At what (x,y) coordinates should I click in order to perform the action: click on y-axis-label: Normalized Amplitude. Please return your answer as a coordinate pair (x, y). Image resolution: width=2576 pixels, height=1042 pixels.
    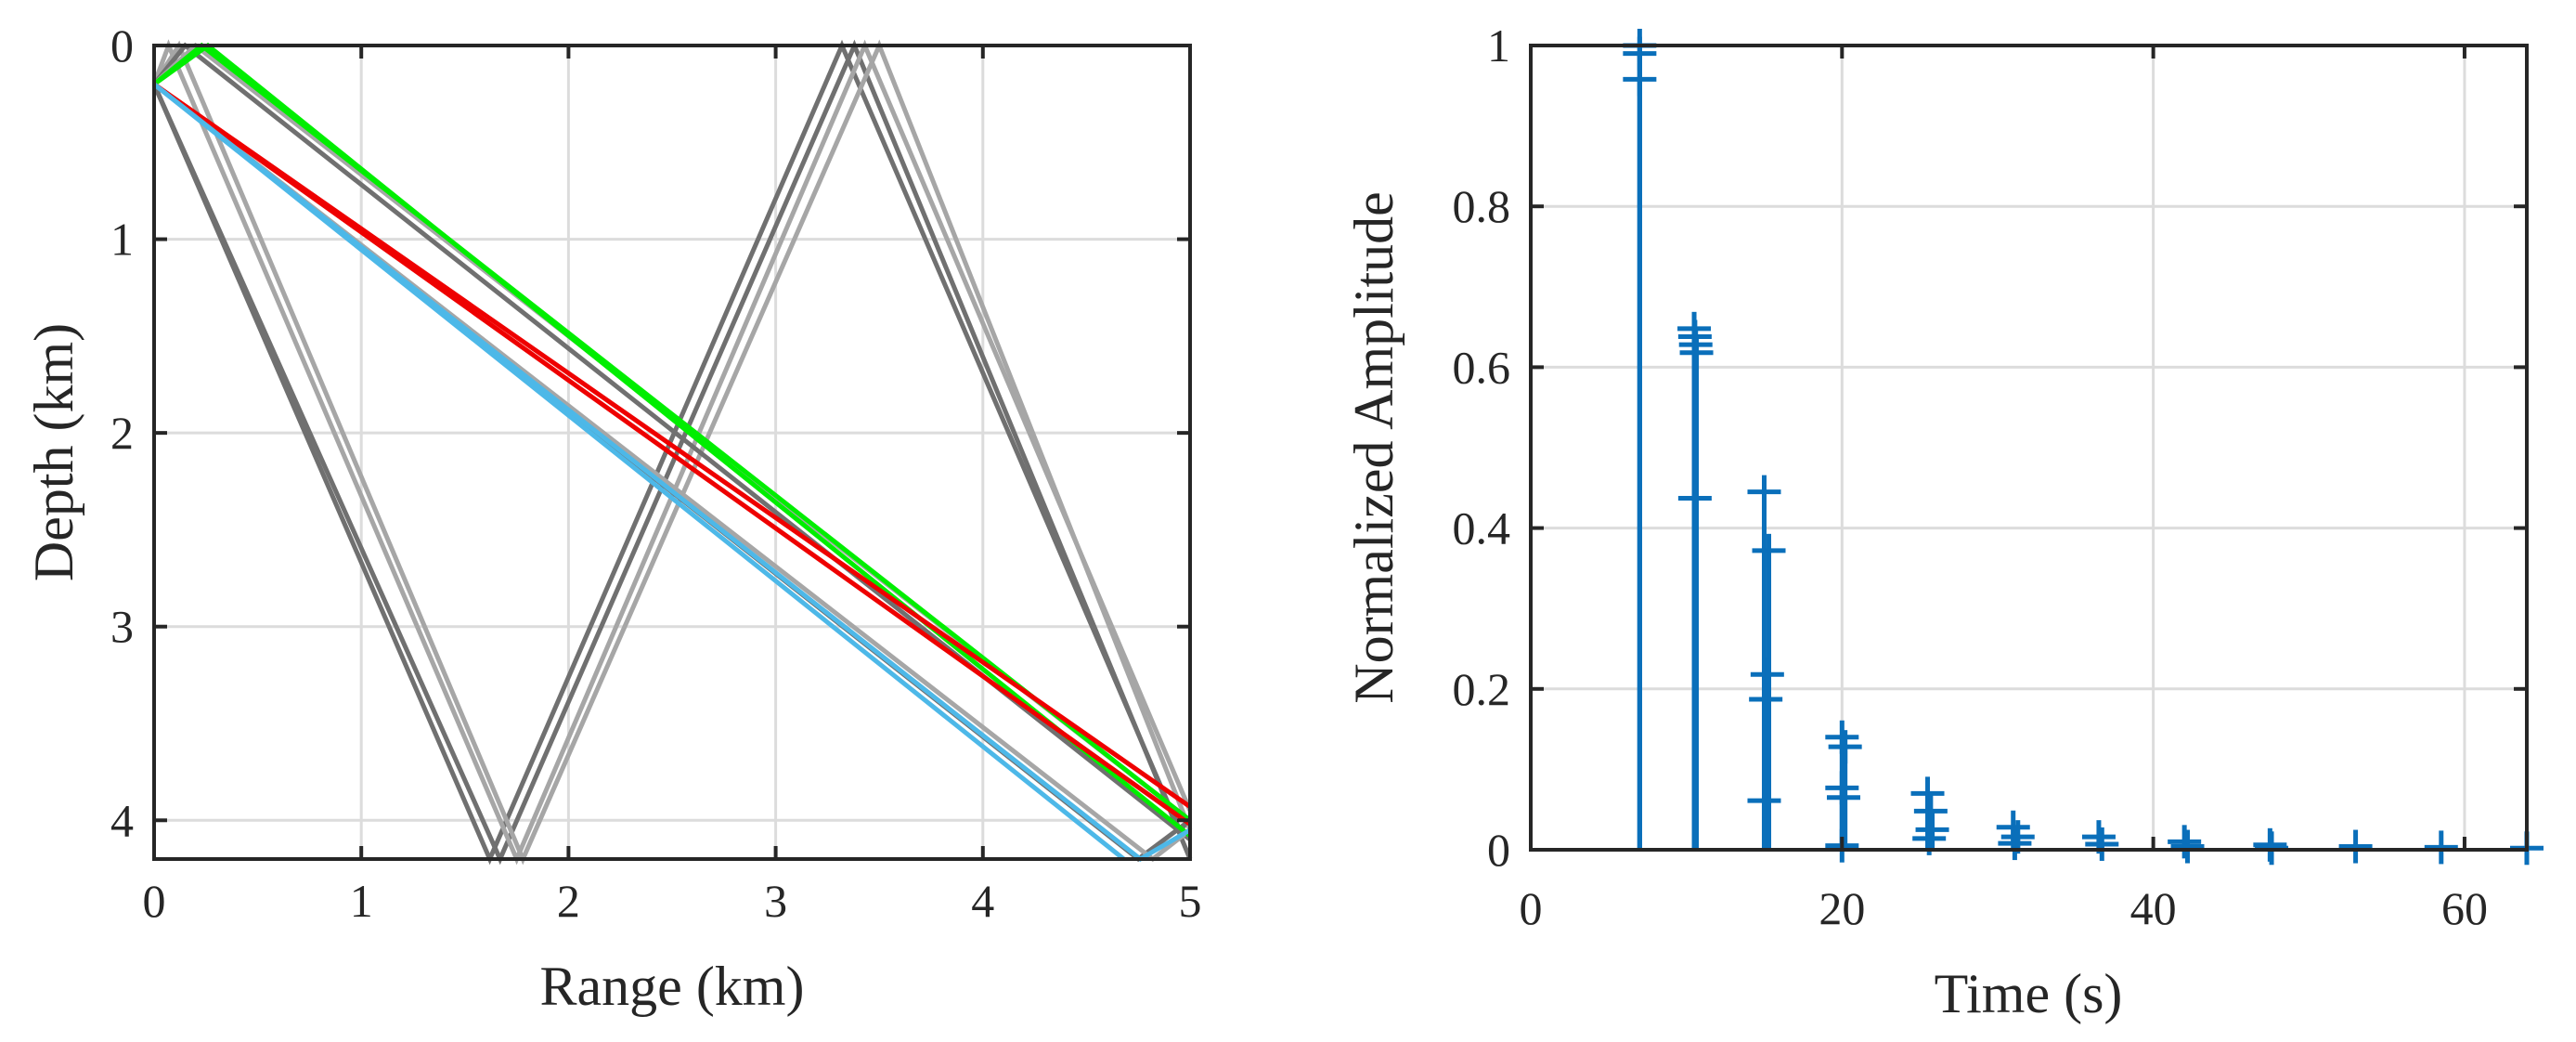
    Looking at the image, I should click on (1374, 447).